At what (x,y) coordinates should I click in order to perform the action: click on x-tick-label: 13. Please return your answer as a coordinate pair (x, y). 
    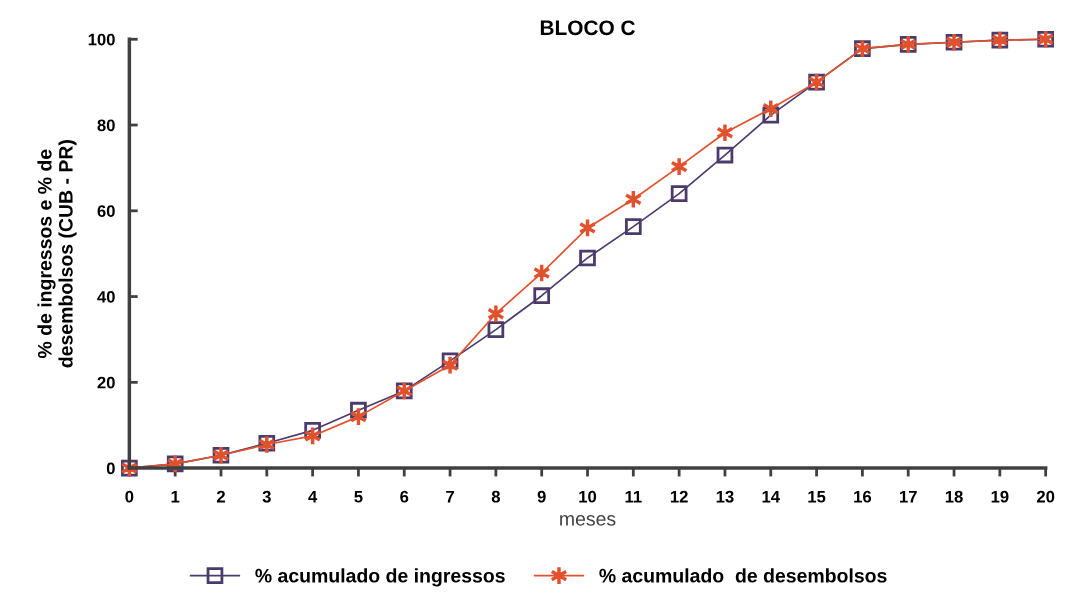
    Looking at the image, I should click on (725, 496).